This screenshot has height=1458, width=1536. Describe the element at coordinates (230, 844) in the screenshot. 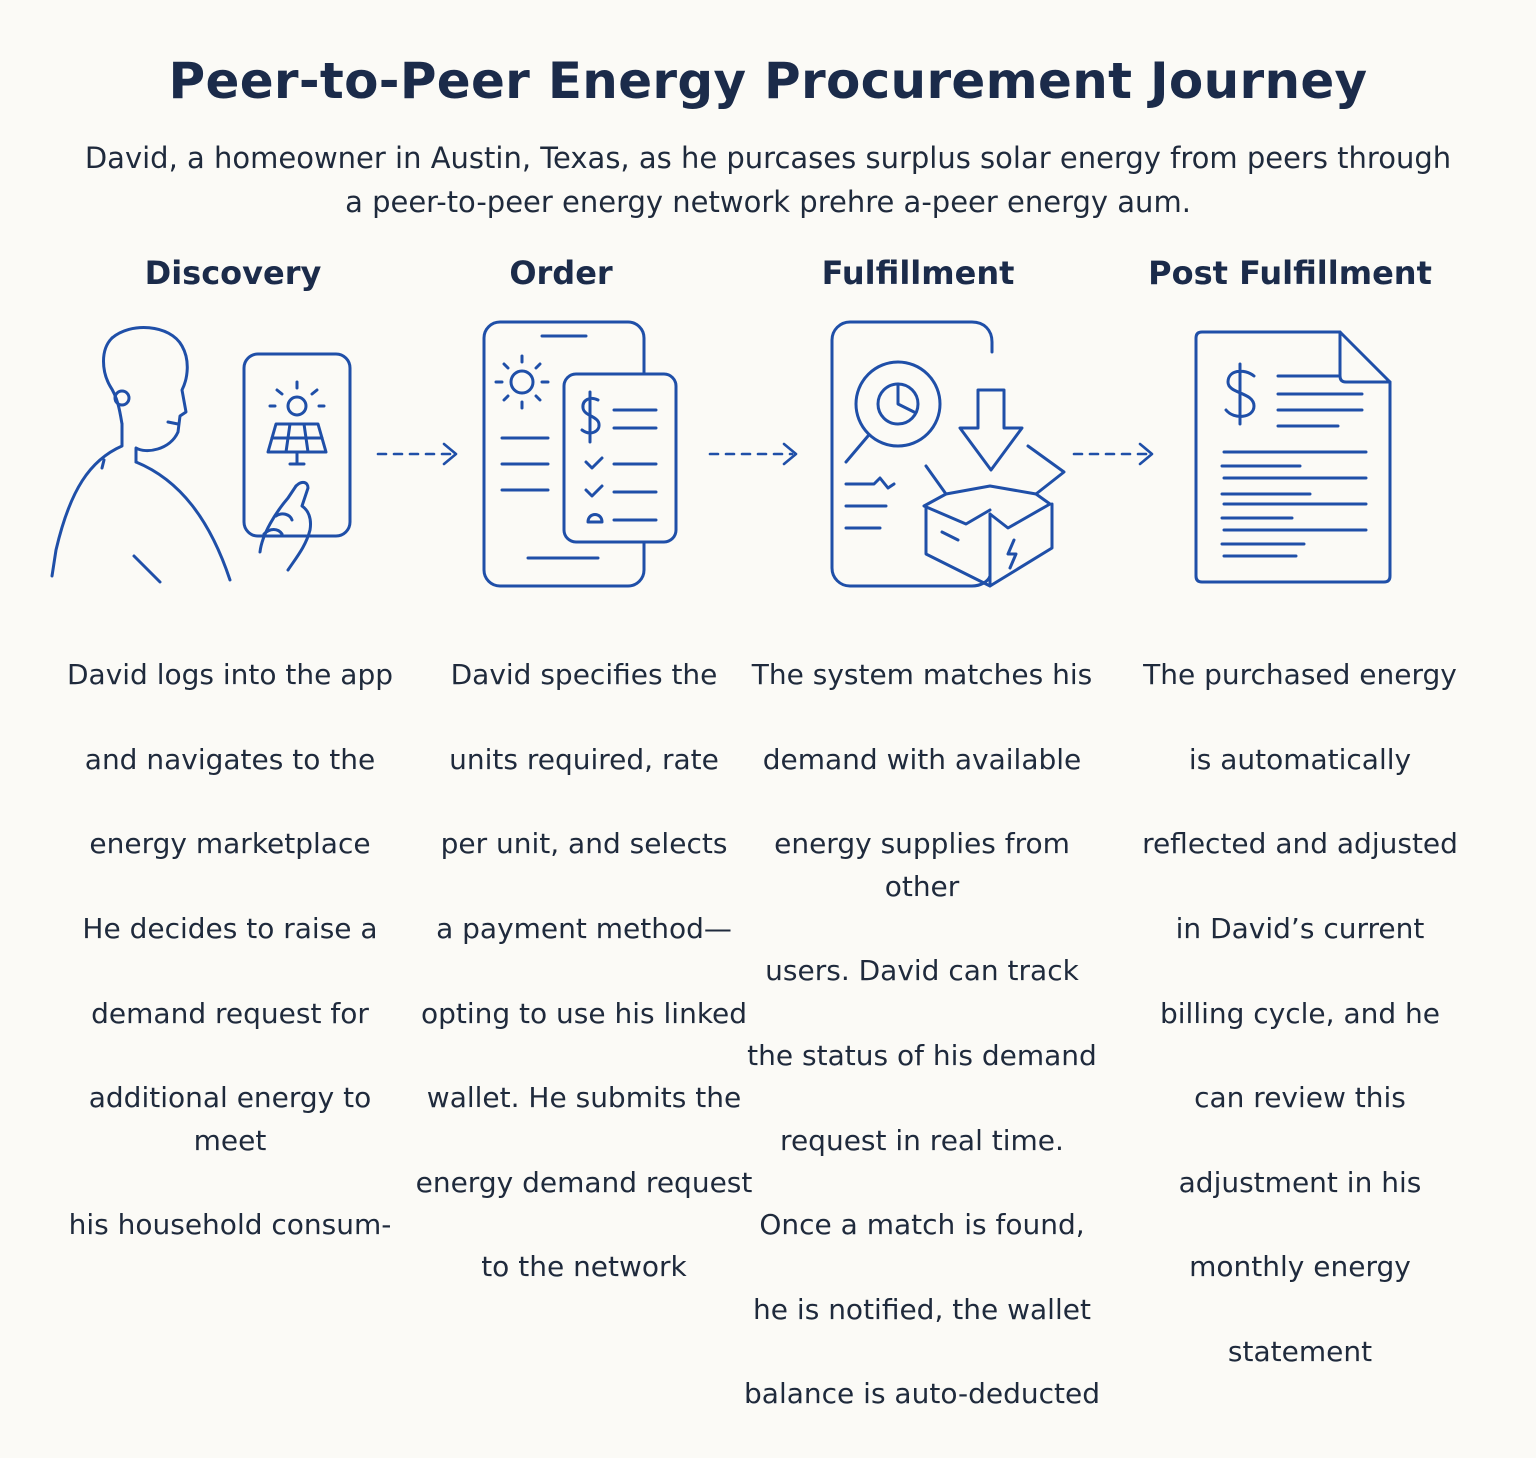

I see `description-line: energy marketplace` at that location.